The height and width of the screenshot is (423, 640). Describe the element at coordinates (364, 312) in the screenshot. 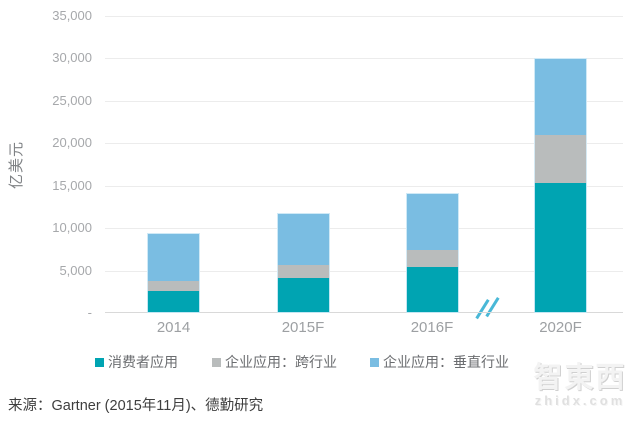

I see `x-axis-line` at that location.